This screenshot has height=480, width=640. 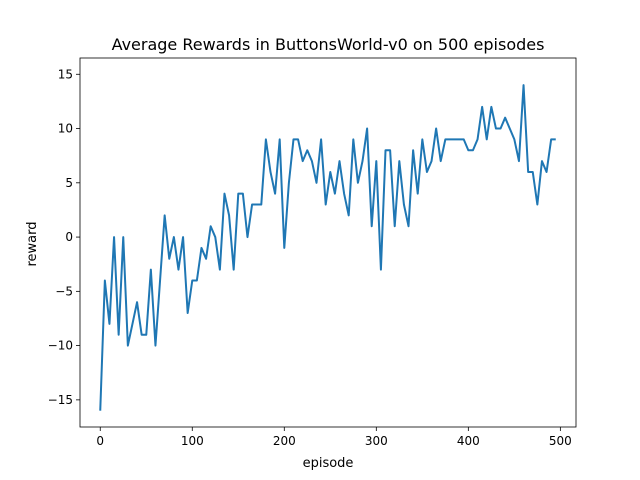 I want to click on x-tick-label: 0, so click(x=100, y=441).